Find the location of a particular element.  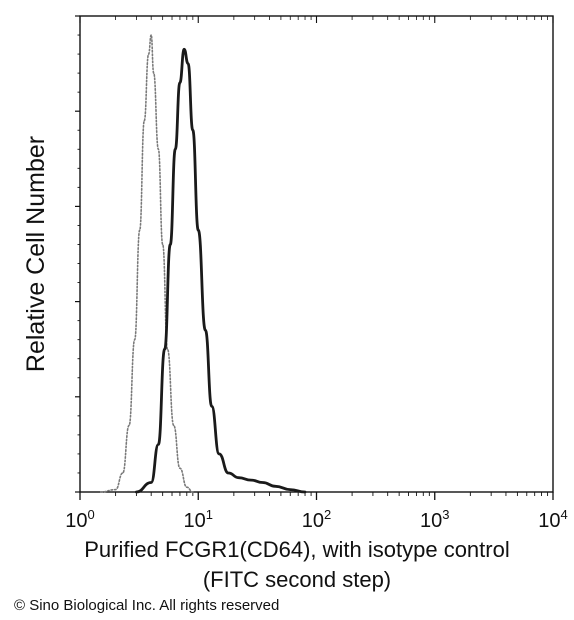

x-tick-labels: 10⁰ 10¹ 10² 10³ 10⁴ is located at coordinates (316, 519).